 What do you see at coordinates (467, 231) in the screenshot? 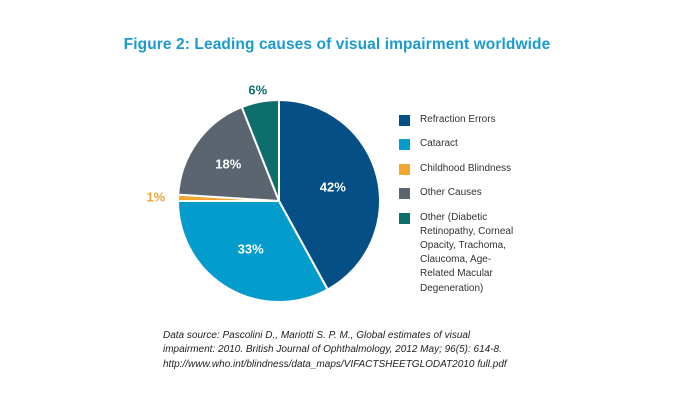
I see `legend-label: Retinopathy, Corneal` at bounding box center [467, 231].